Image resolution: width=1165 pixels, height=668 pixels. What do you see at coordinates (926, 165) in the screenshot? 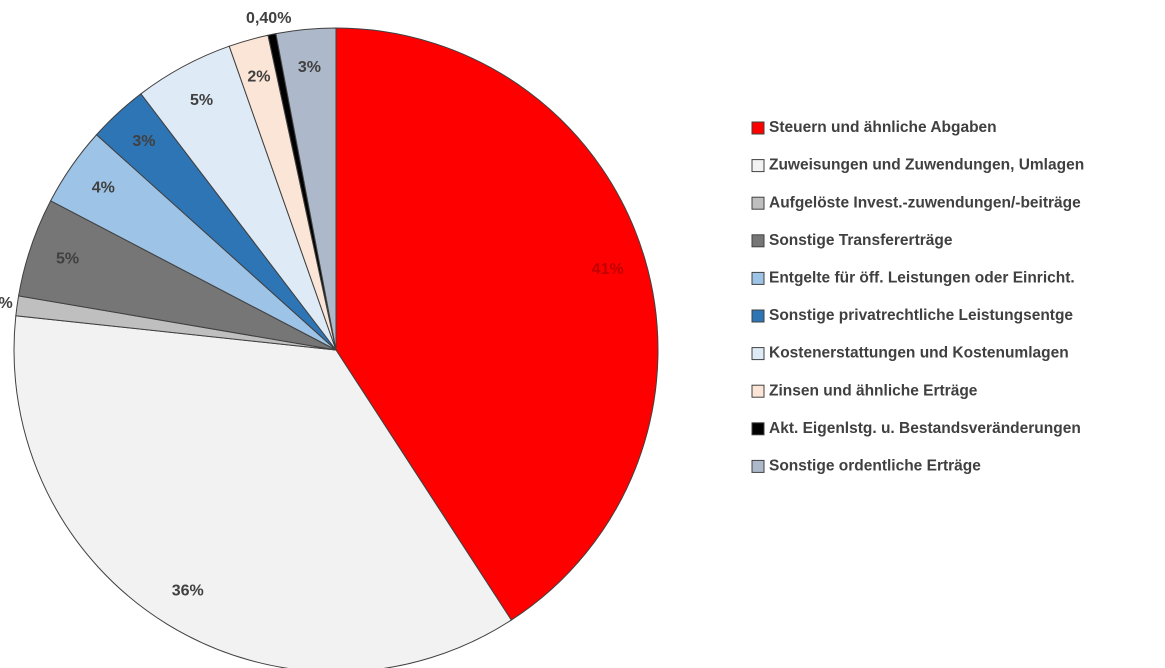
I see `legend-label: Zuweisungen und Zuwendungen, Umlagen` at bounding box center [926, 165].